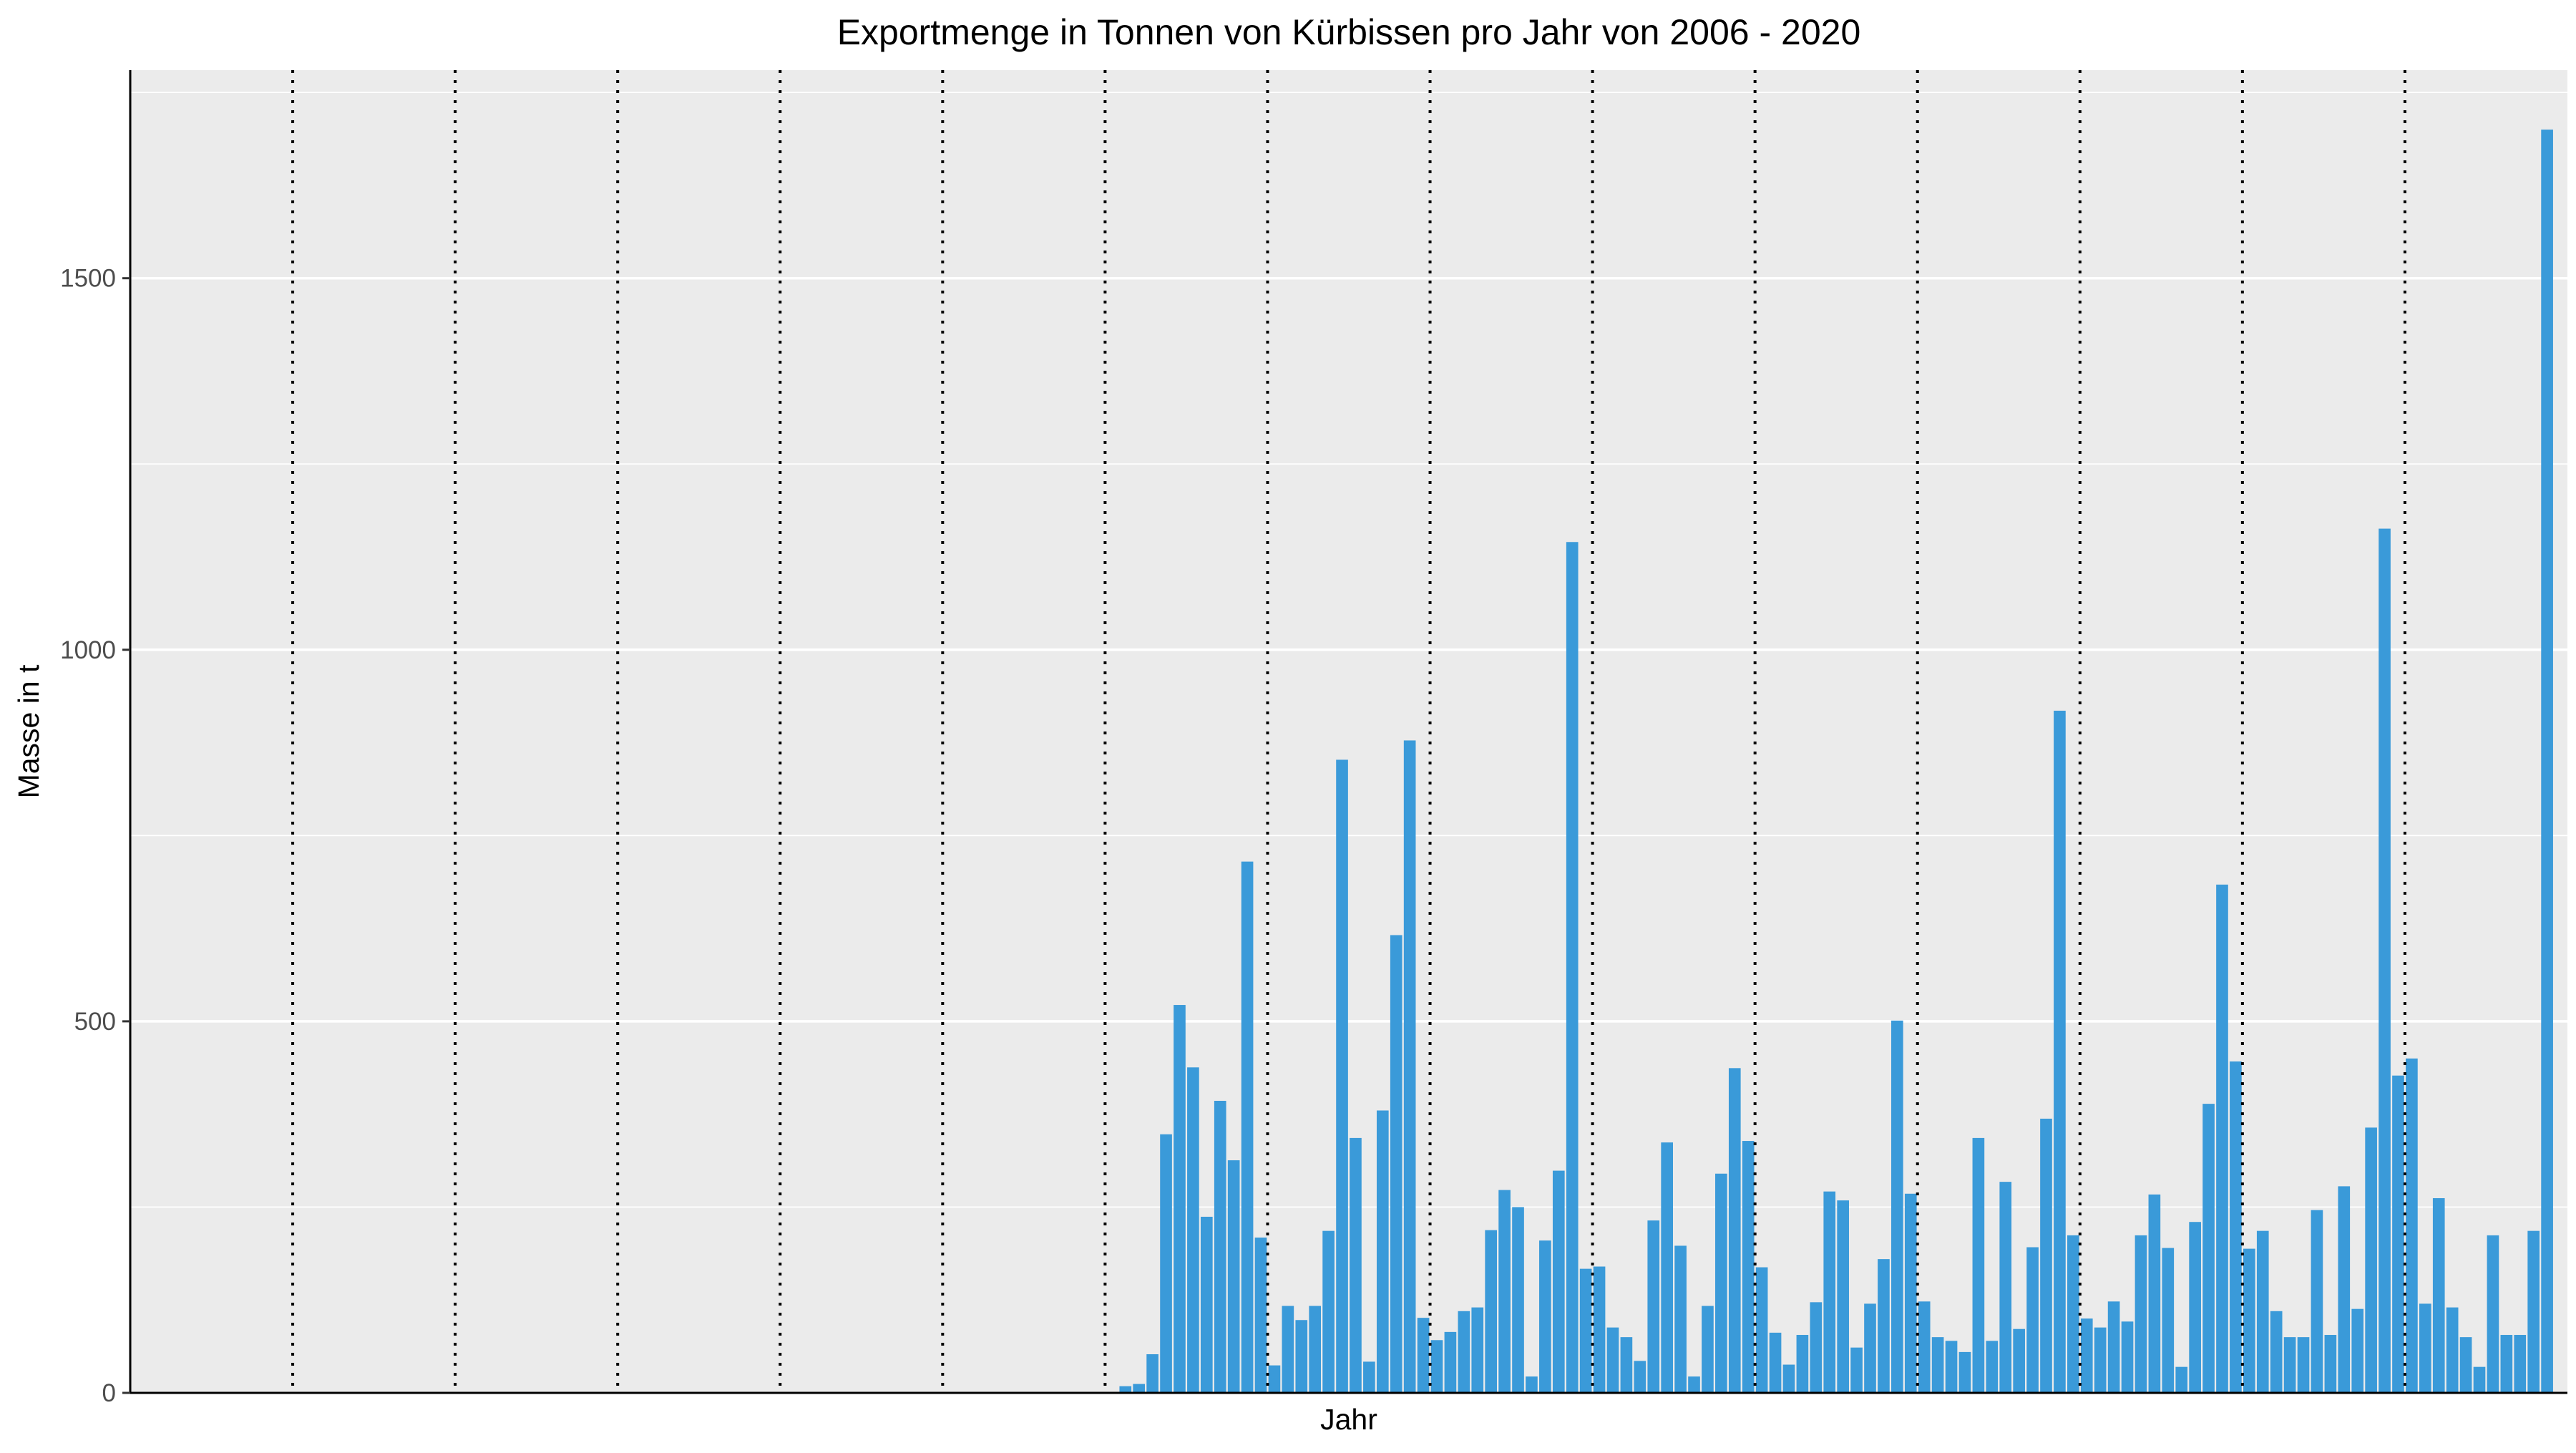  Describe the element at coordinates (88, 650) in the screenshot. I see `y-tick-label: 1000` at that location.